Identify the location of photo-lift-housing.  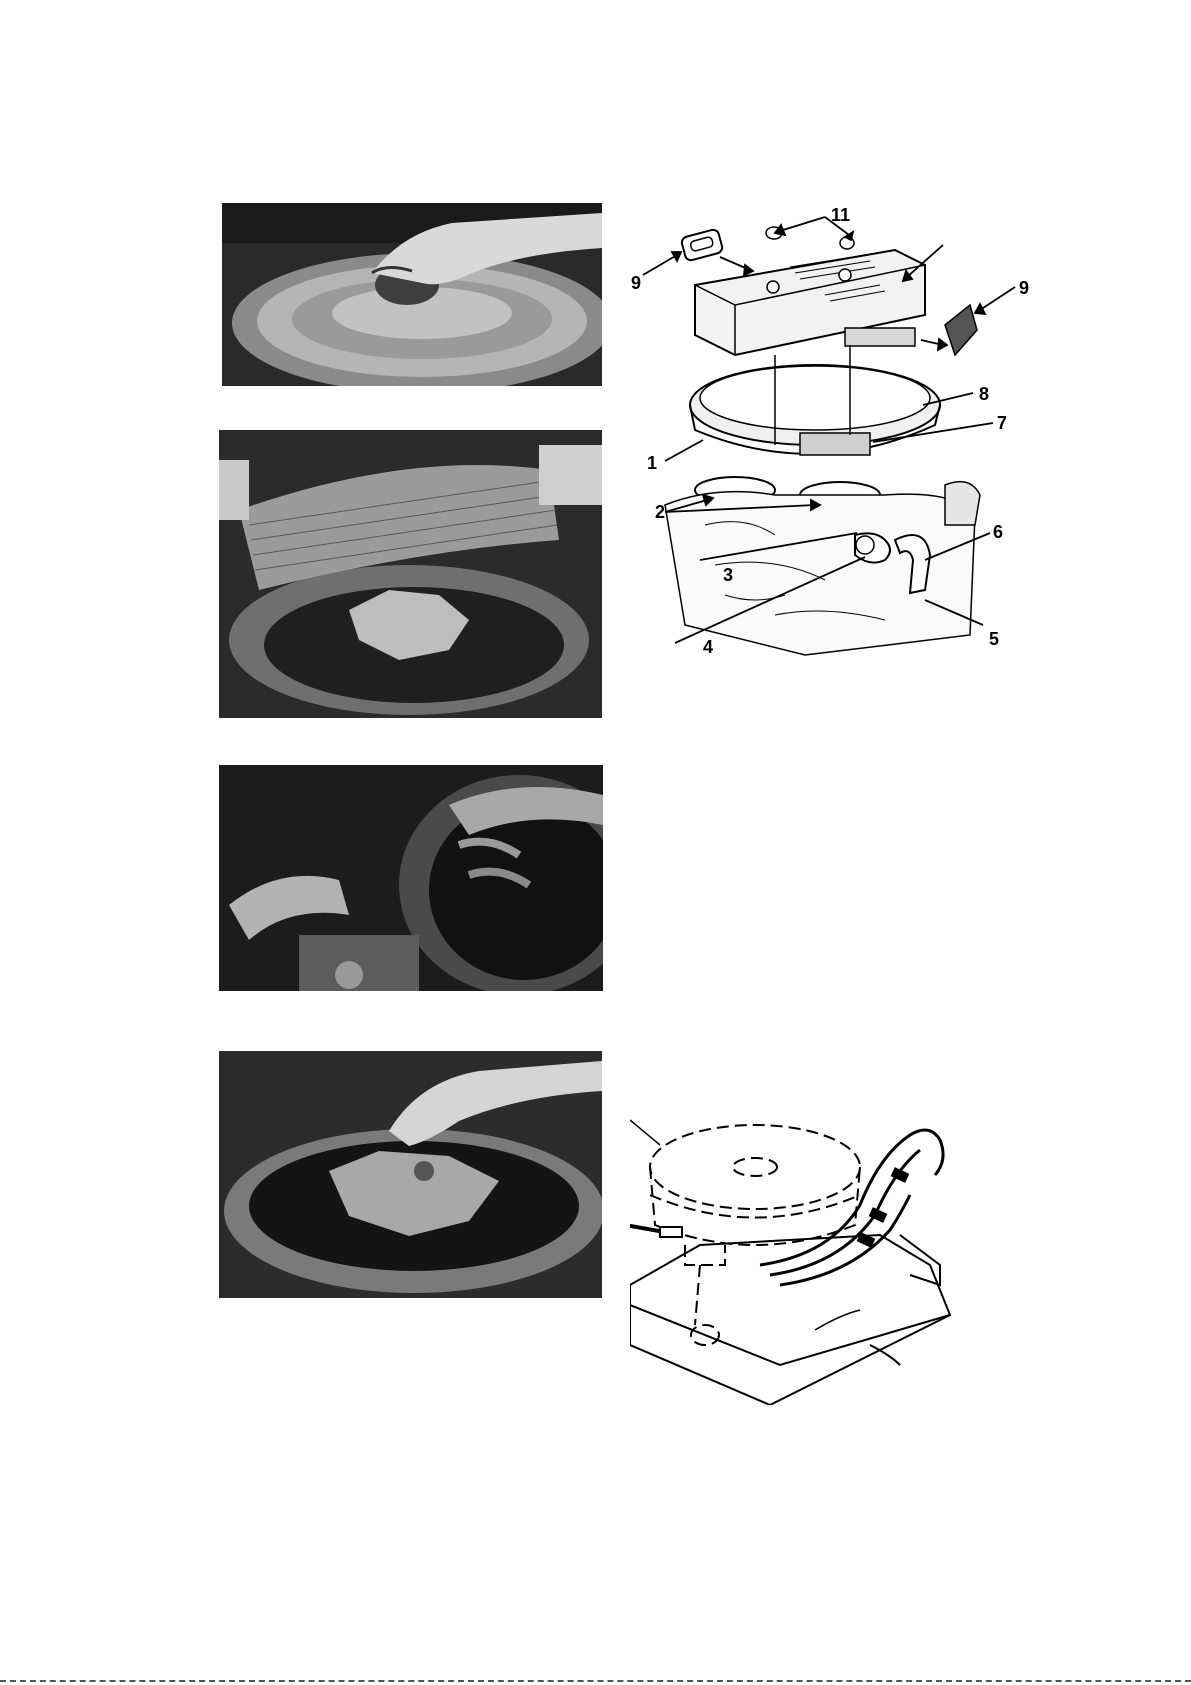
(411, 878).